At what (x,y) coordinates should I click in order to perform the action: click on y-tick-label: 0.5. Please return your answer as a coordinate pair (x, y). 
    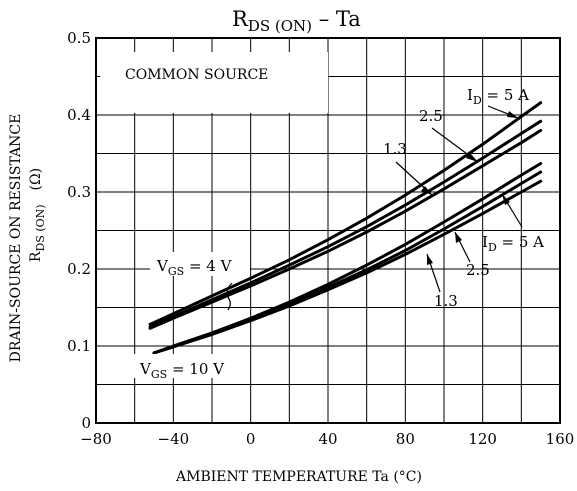
    Looking at the image, I should click on (79, 38).